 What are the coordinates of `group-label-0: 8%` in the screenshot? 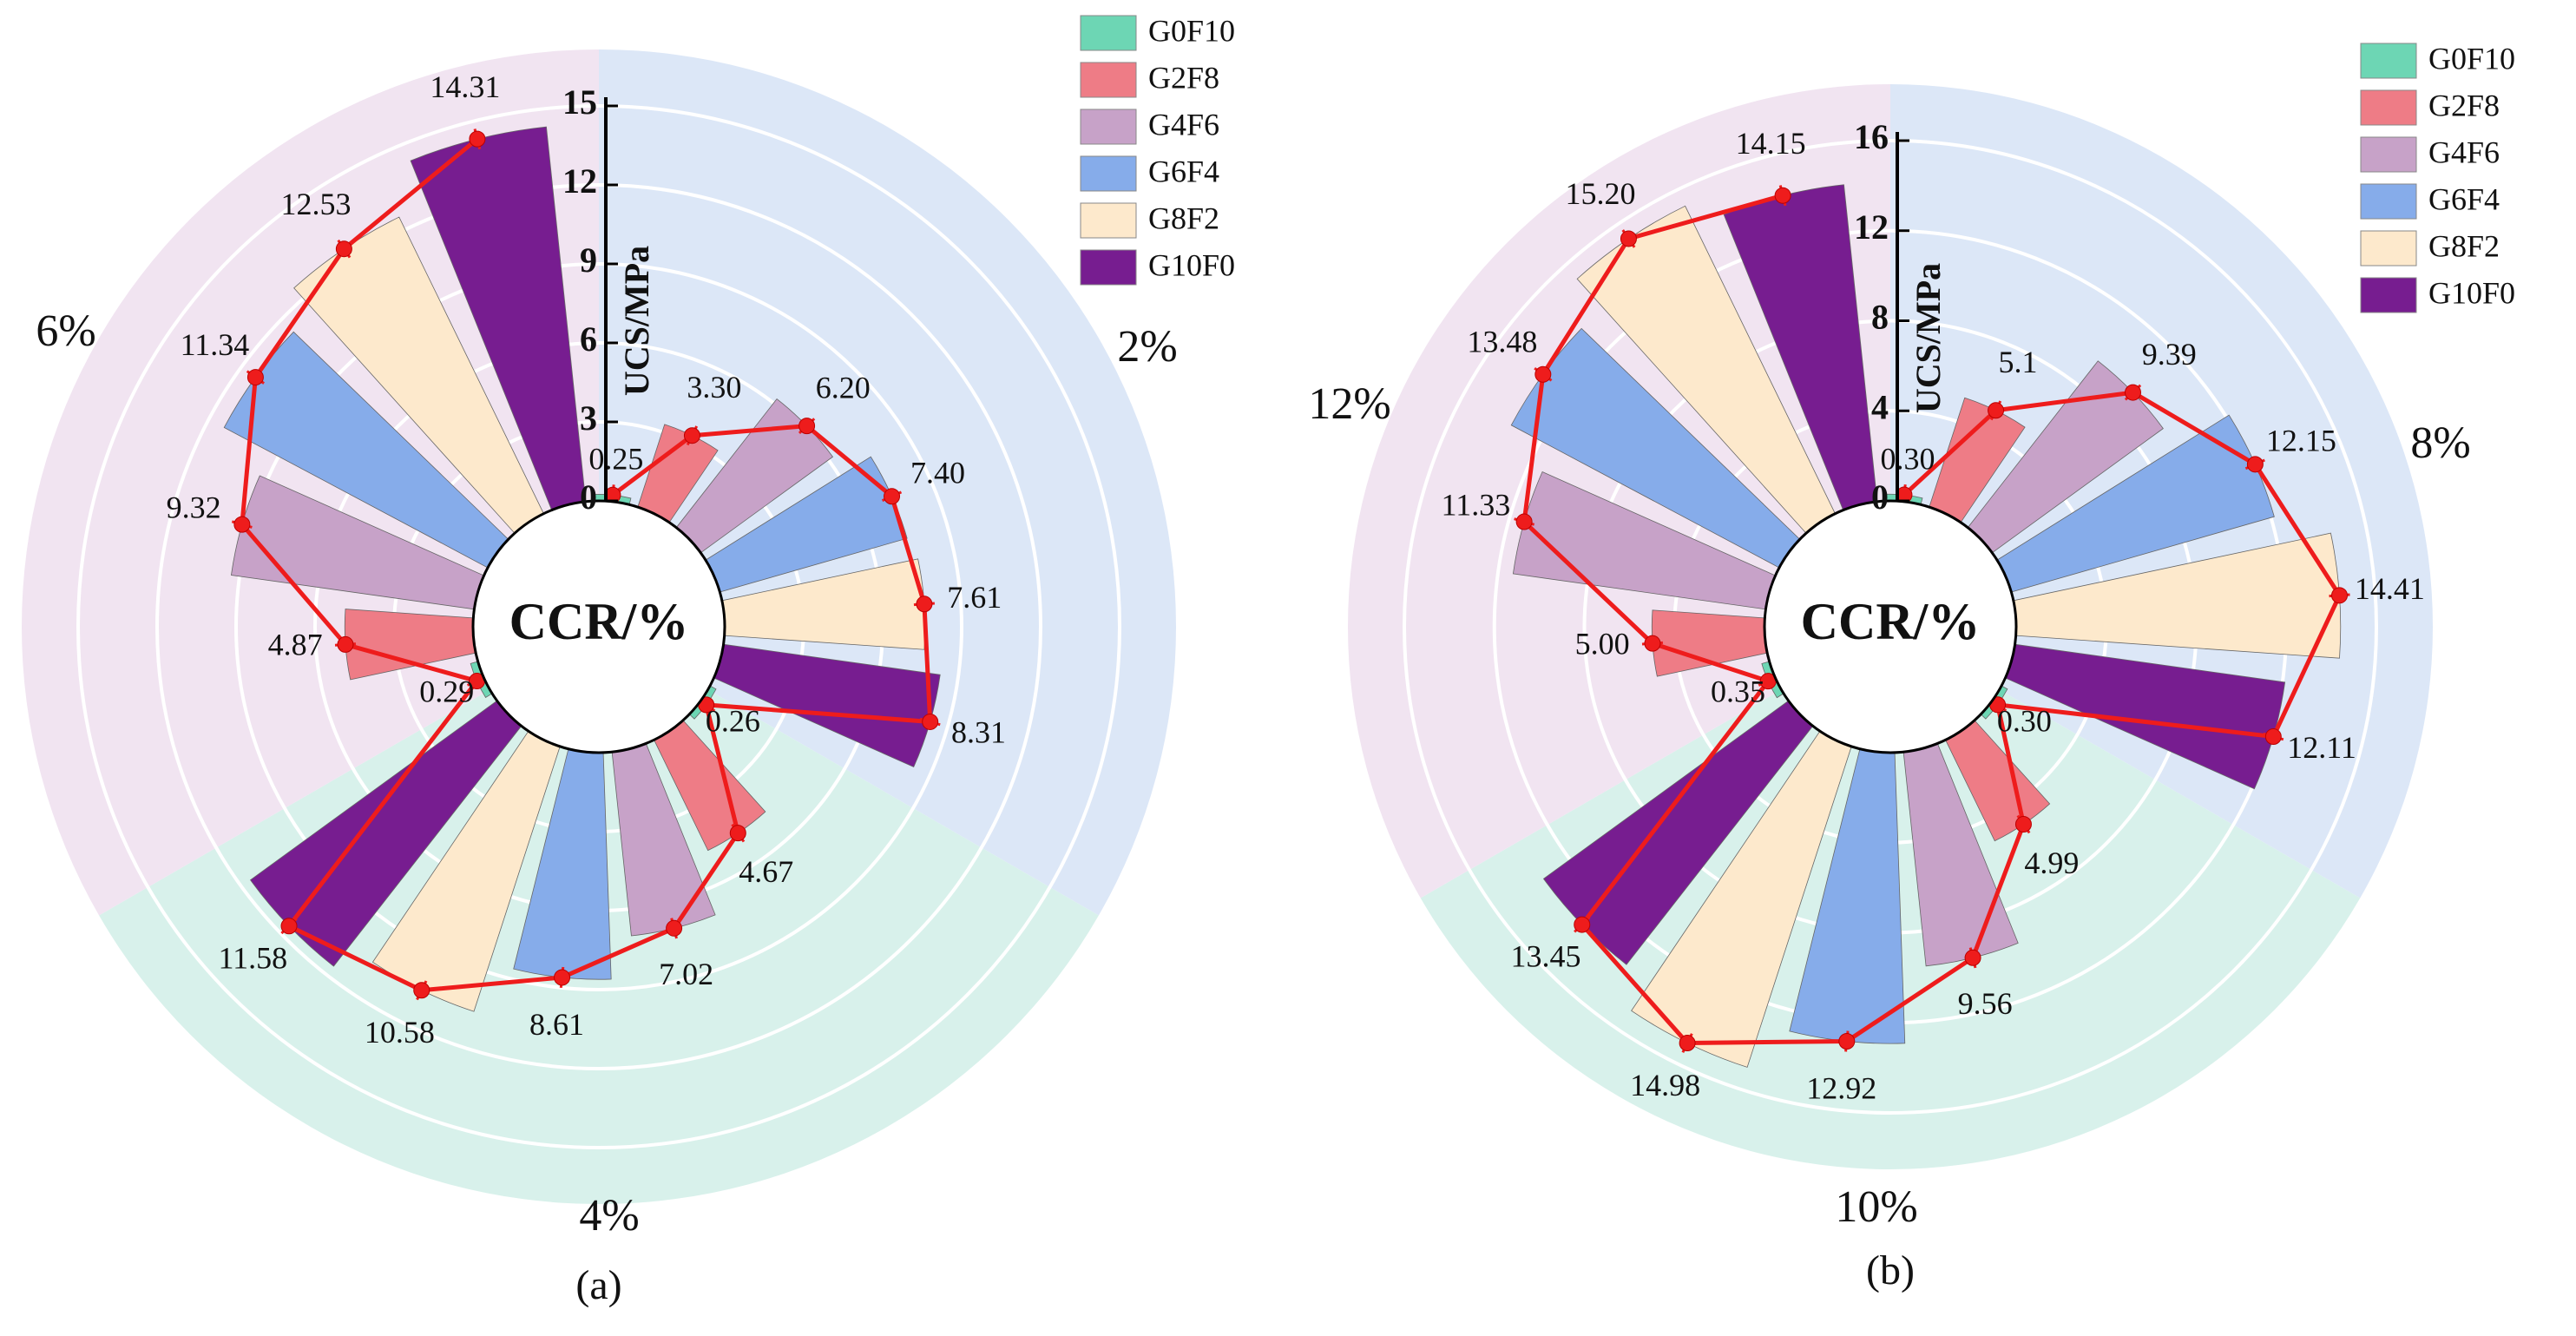 It's located at (2440, 443).